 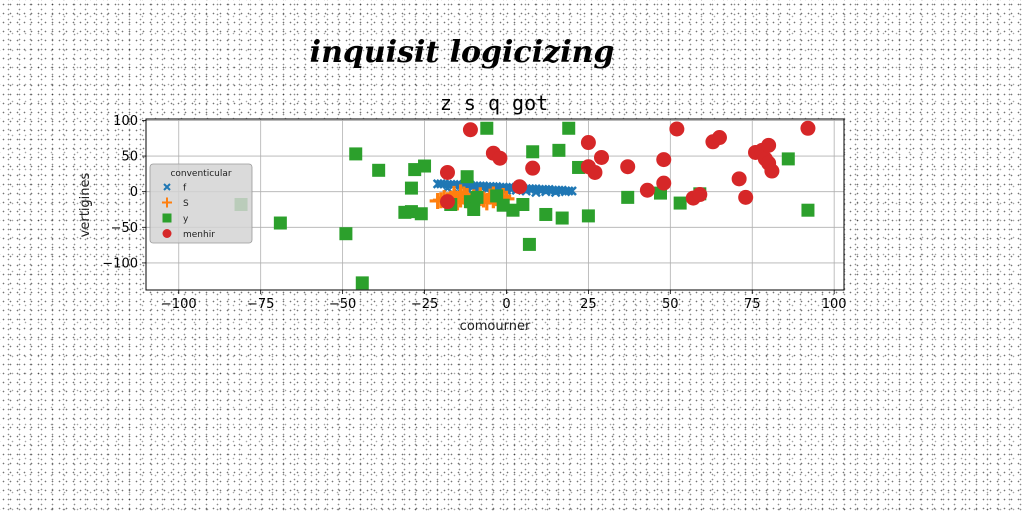 I want to click on x-tick-label: −25, so click(x=424, y=304).